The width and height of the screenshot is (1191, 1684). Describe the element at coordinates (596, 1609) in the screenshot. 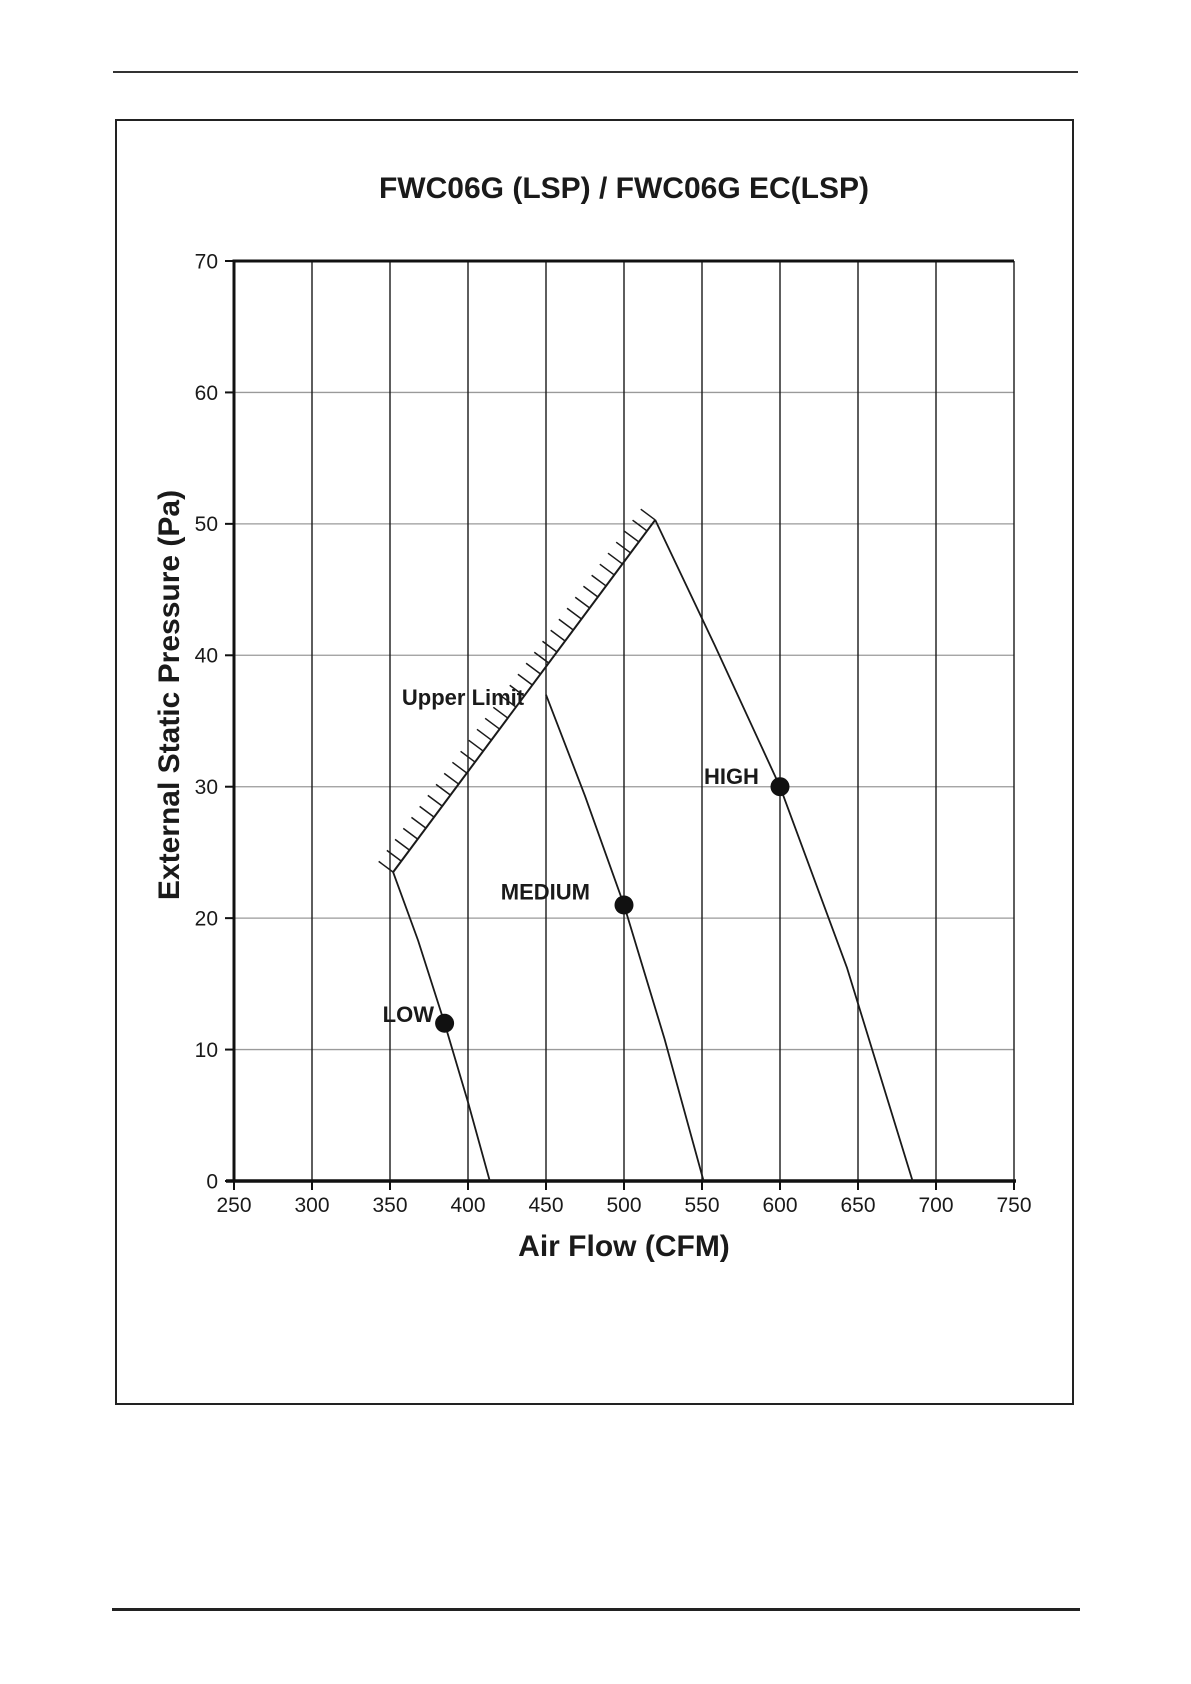

I see `bottom-rule` at that location.